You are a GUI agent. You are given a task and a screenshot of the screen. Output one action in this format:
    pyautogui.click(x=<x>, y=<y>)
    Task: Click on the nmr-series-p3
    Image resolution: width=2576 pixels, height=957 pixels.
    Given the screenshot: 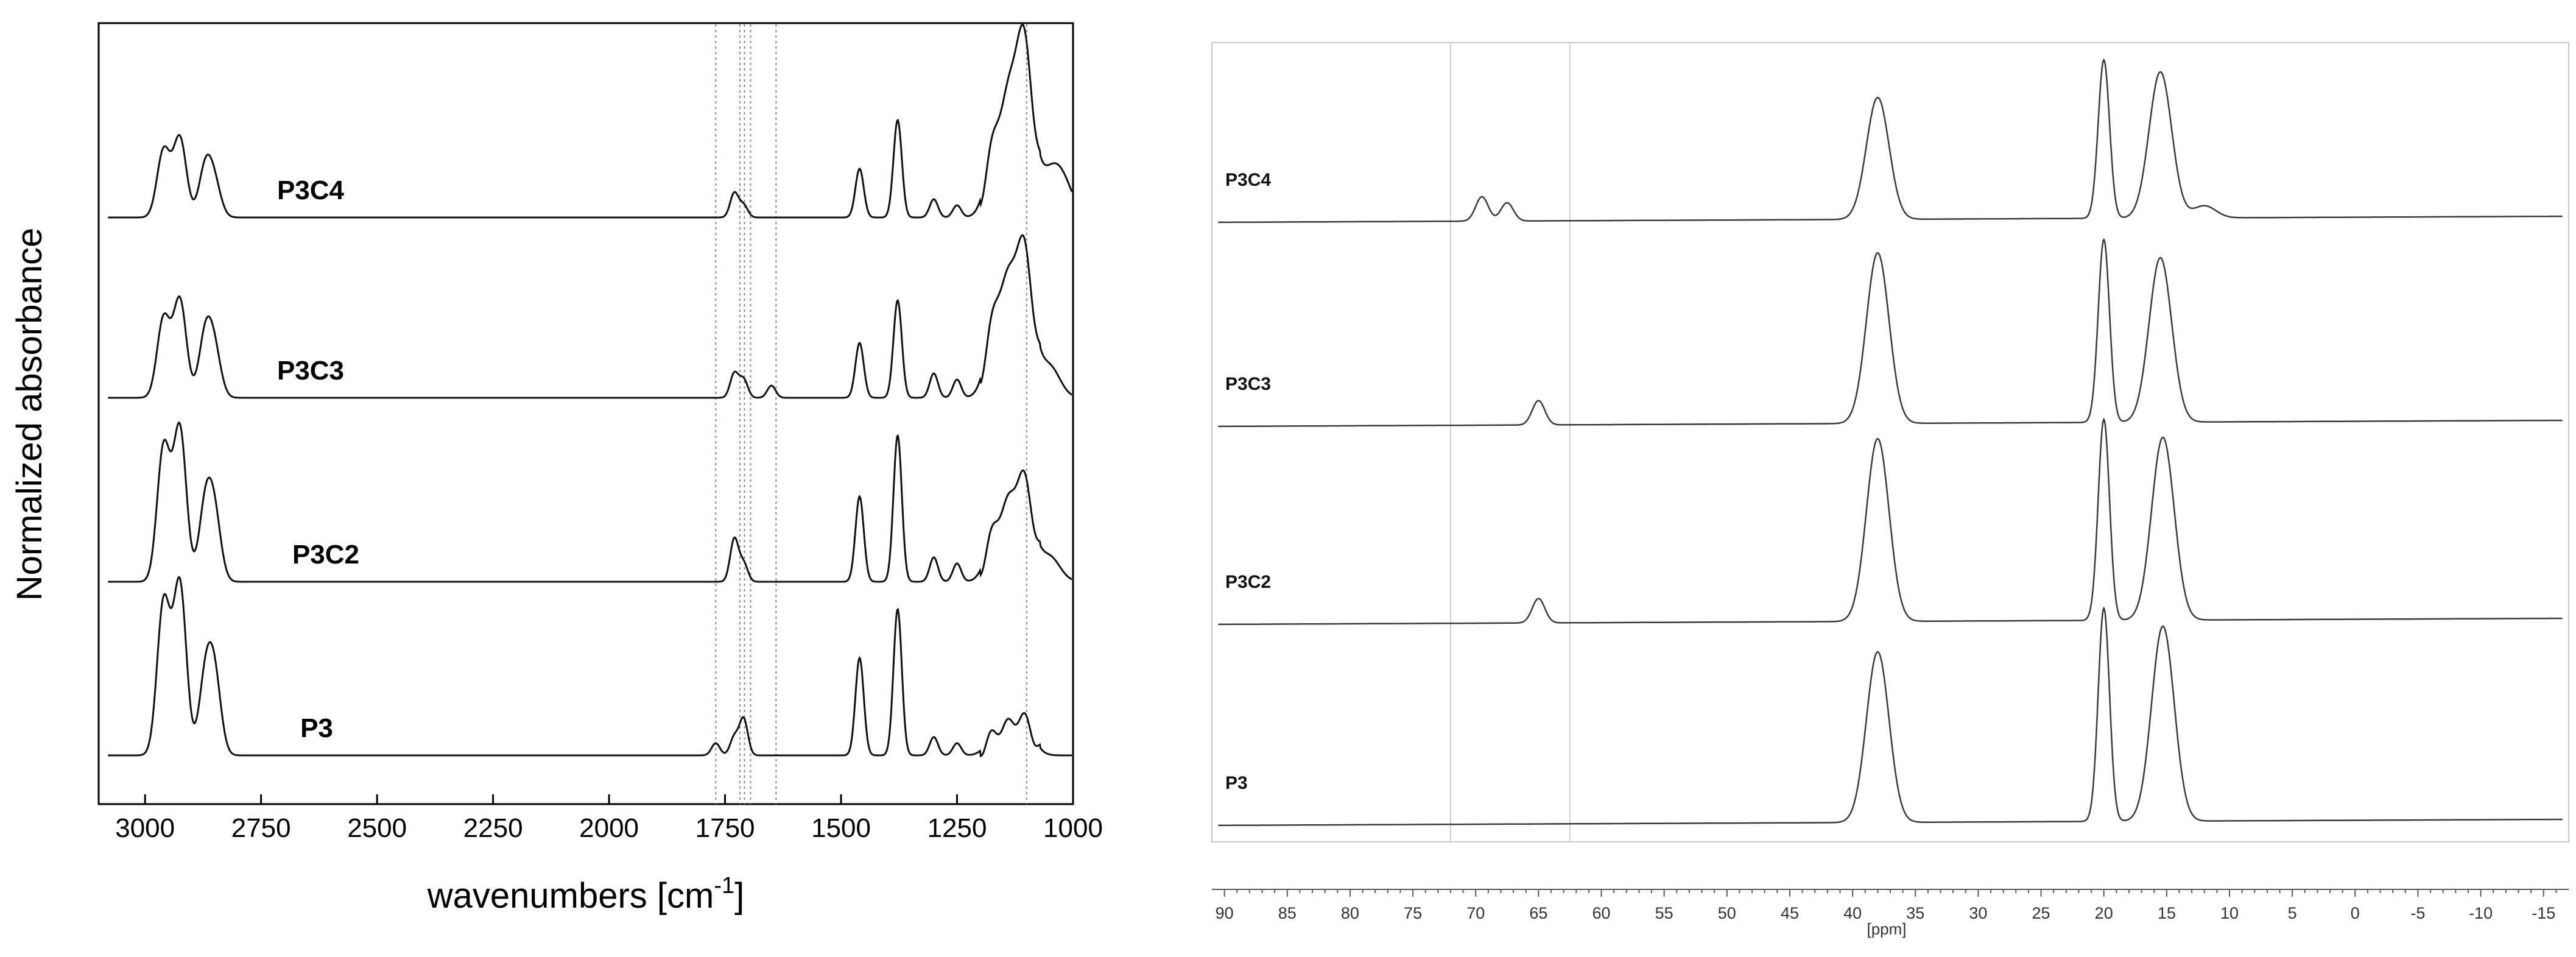 What is the action you would take?
    pyautogui.click(x=1890, y=716)
    